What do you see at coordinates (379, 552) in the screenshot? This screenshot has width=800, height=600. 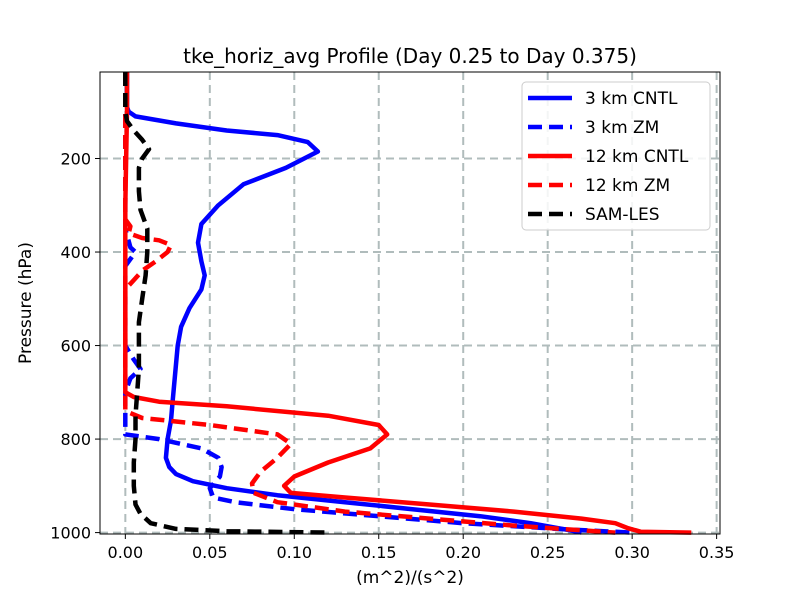 I see `x-tick-label: 0.15` at bounding box center [379, 552].